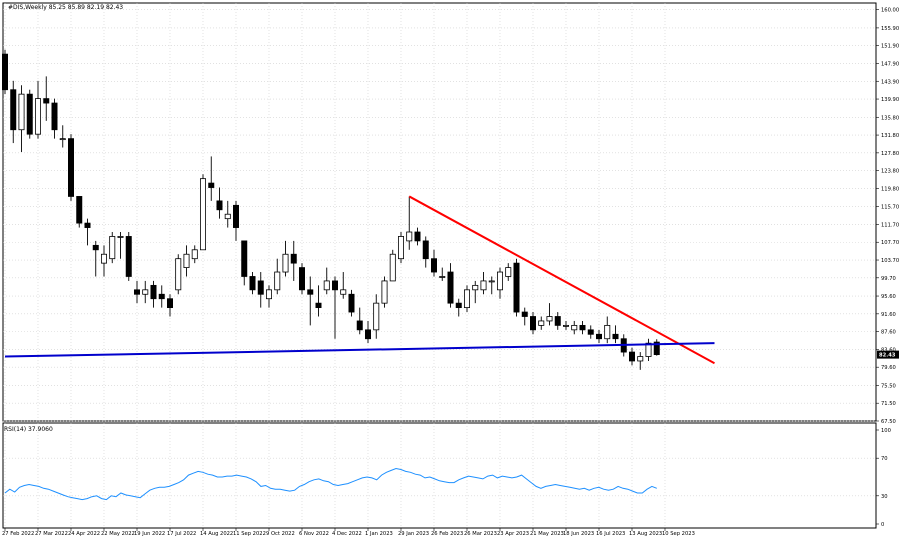  What do you see at coordinates (359, 350) in the screenshot?
I see `support-trendline` at bounding box center [359, 350].